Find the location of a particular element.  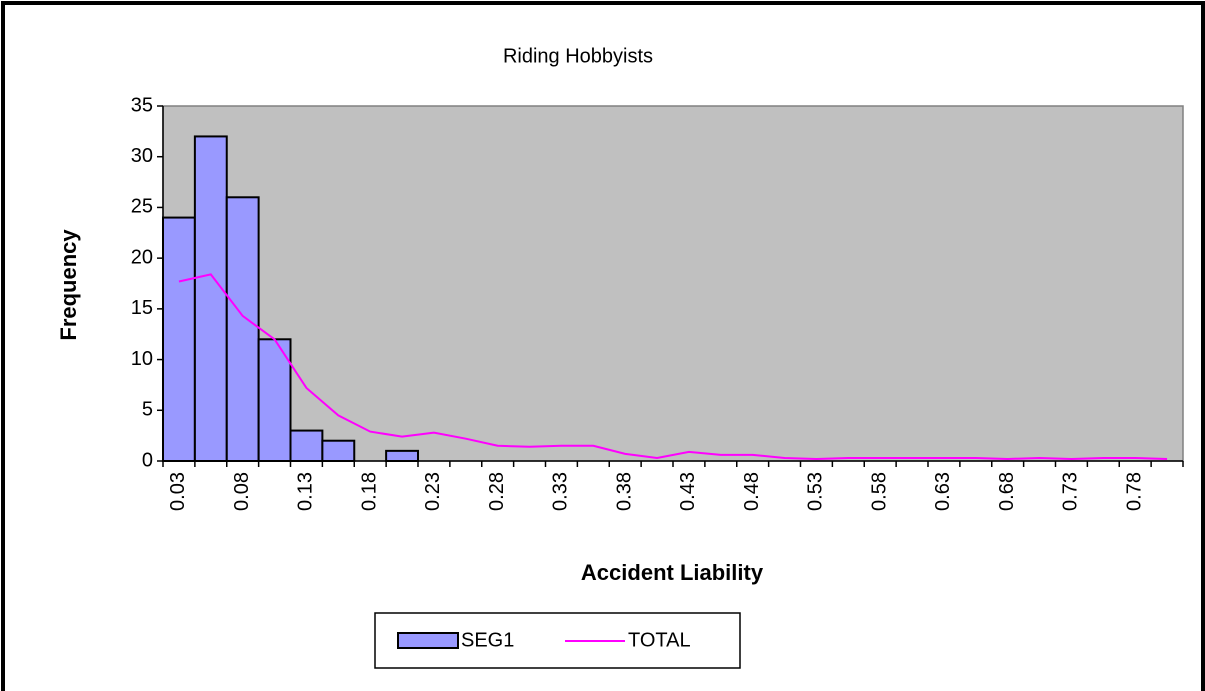

y-tick-label: 0 is located at coordinates (147, 460).